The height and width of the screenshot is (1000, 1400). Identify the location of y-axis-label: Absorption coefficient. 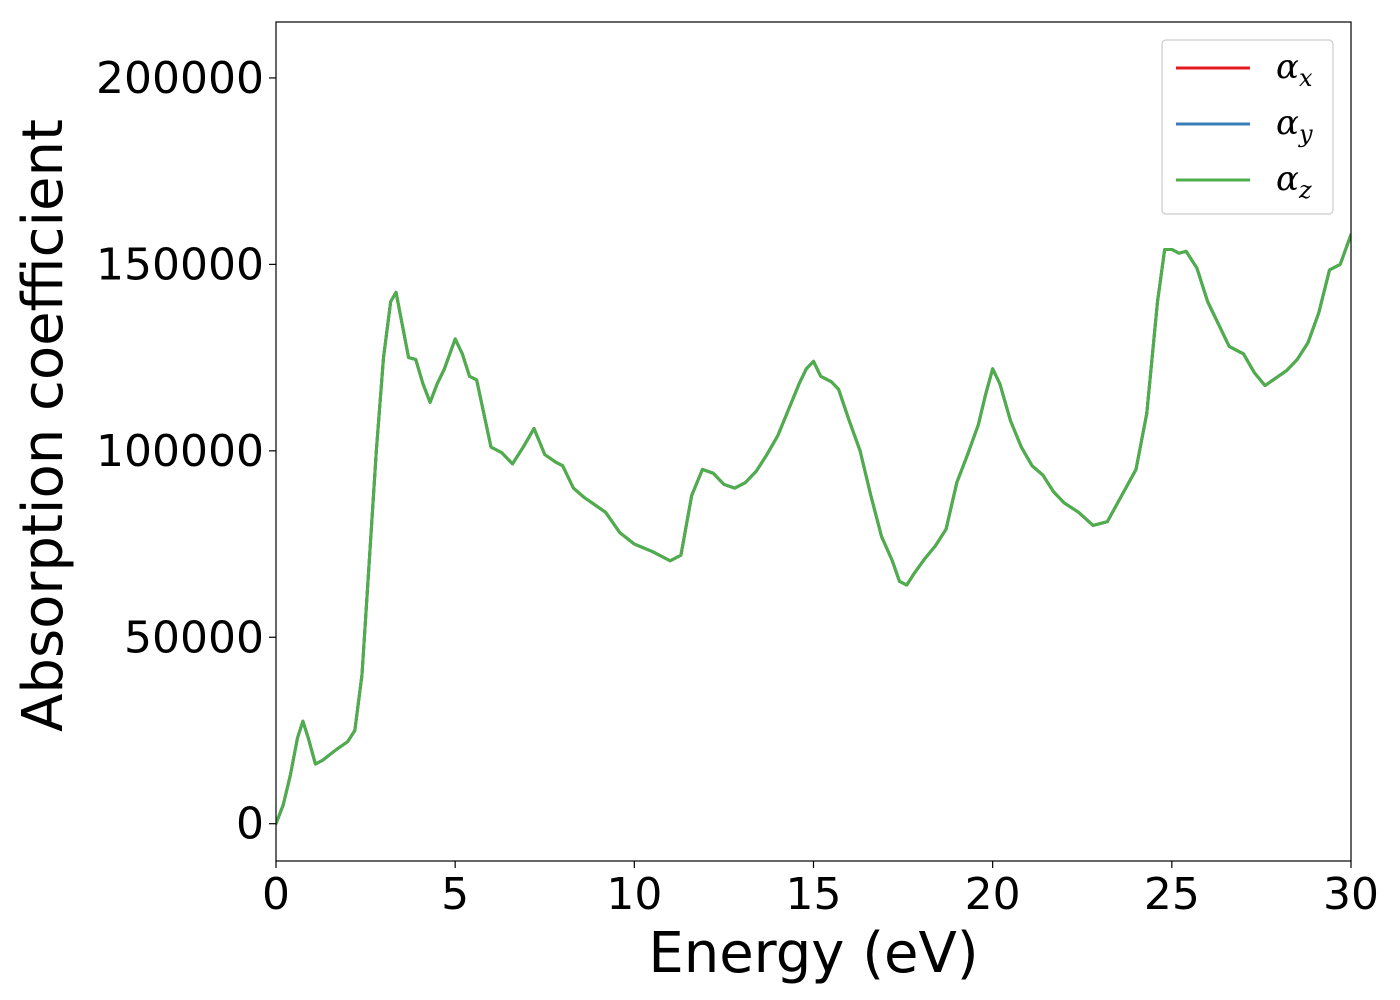
(43, 425).